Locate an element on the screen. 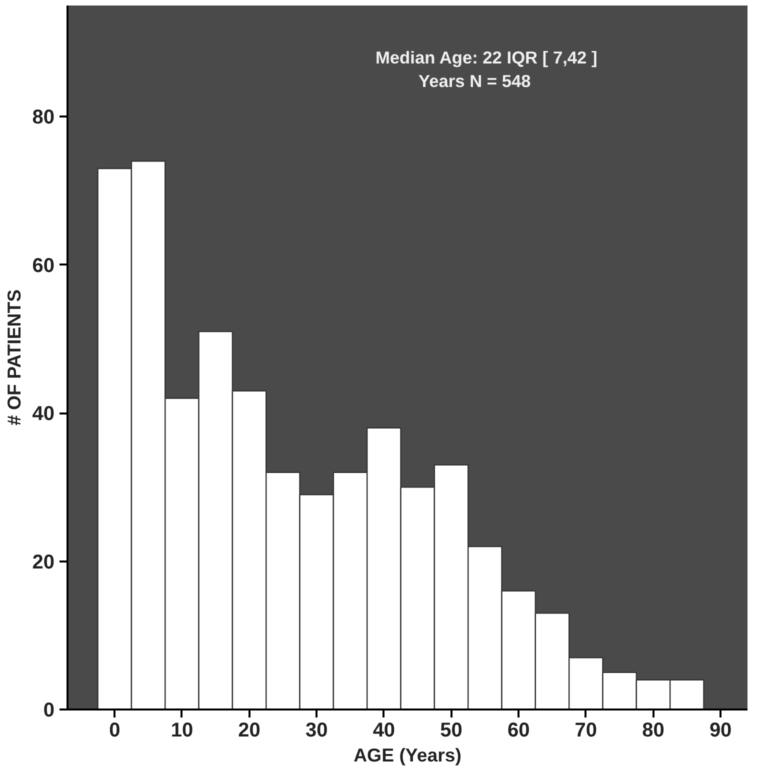 This screenshot has width=757, height=768. x-tick-label: 90 is located at coordinates (720, 731).